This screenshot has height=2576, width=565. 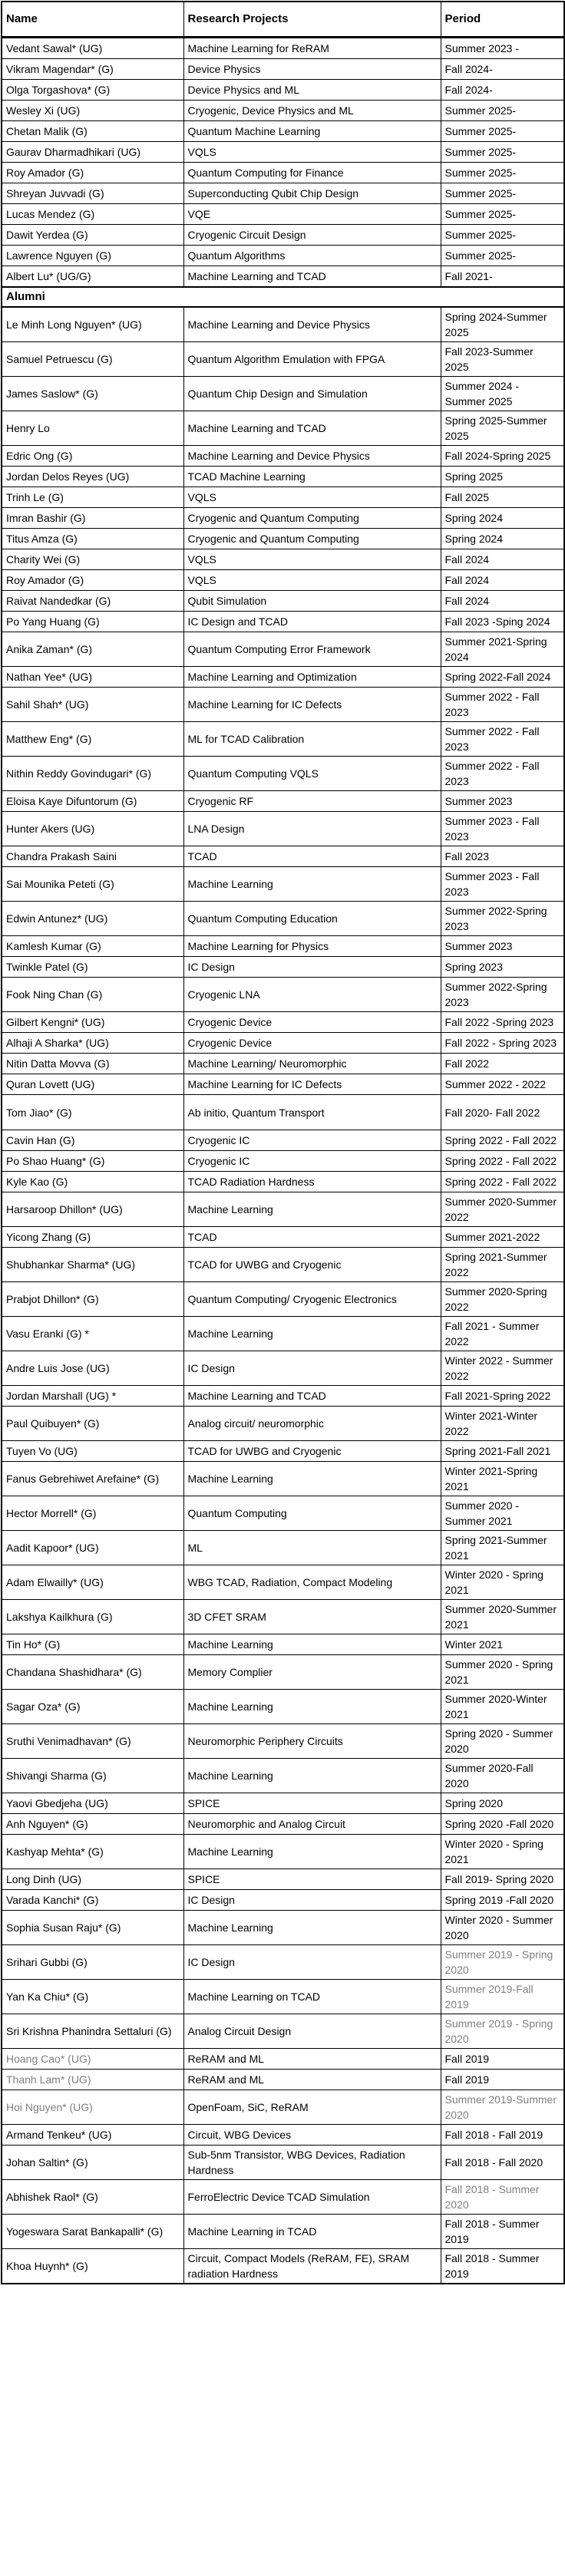 What do you see at coordinates (312, 1237) in the screenshot?
I see `project-cell: TCAD` at bounding box center [312, 1237].